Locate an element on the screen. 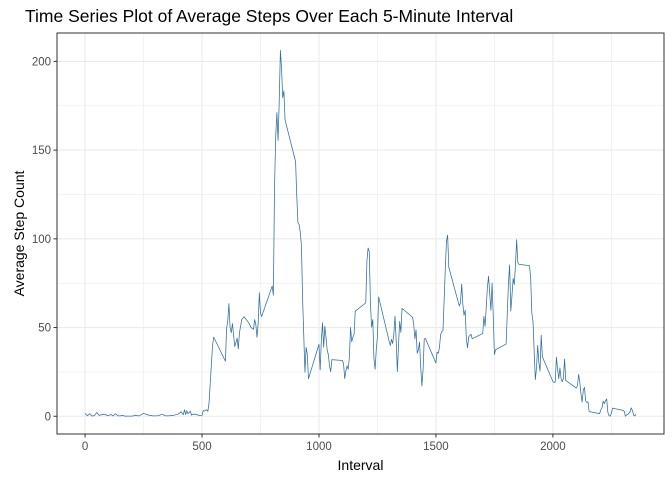 The width and height of the screenshot is (672, 480). y-tick-label: 100 is located at coordinates (41, 240).